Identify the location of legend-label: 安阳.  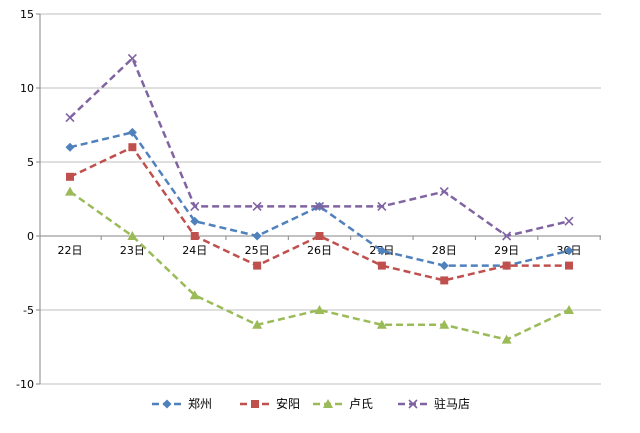
(288, 403).